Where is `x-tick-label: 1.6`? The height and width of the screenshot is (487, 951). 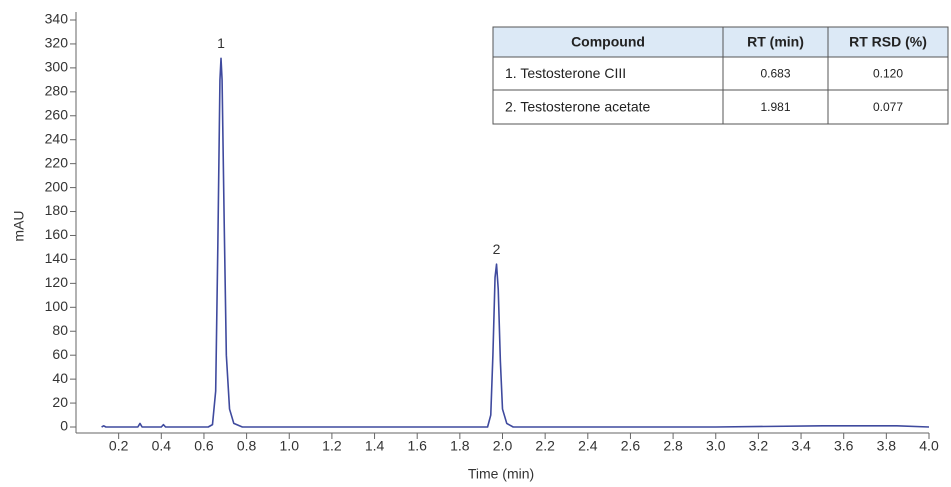
x-tick-label: 1.6 is located at coordinates (417, 446).